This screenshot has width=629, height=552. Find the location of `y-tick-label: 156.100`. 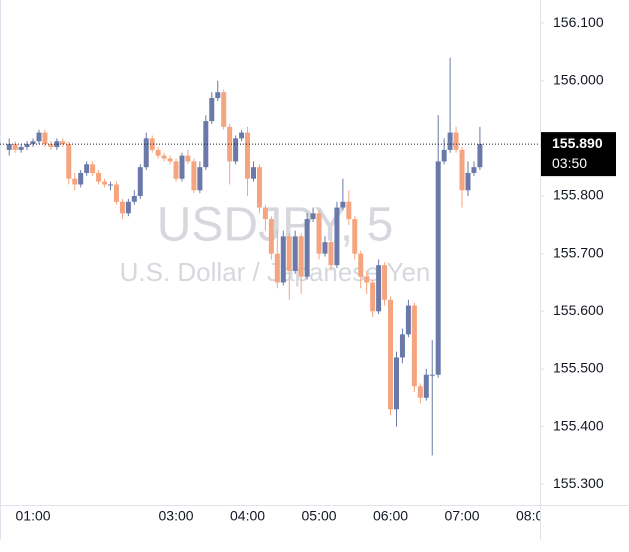

y-tick-label: 156.100 is located at coordinates (578, 22).